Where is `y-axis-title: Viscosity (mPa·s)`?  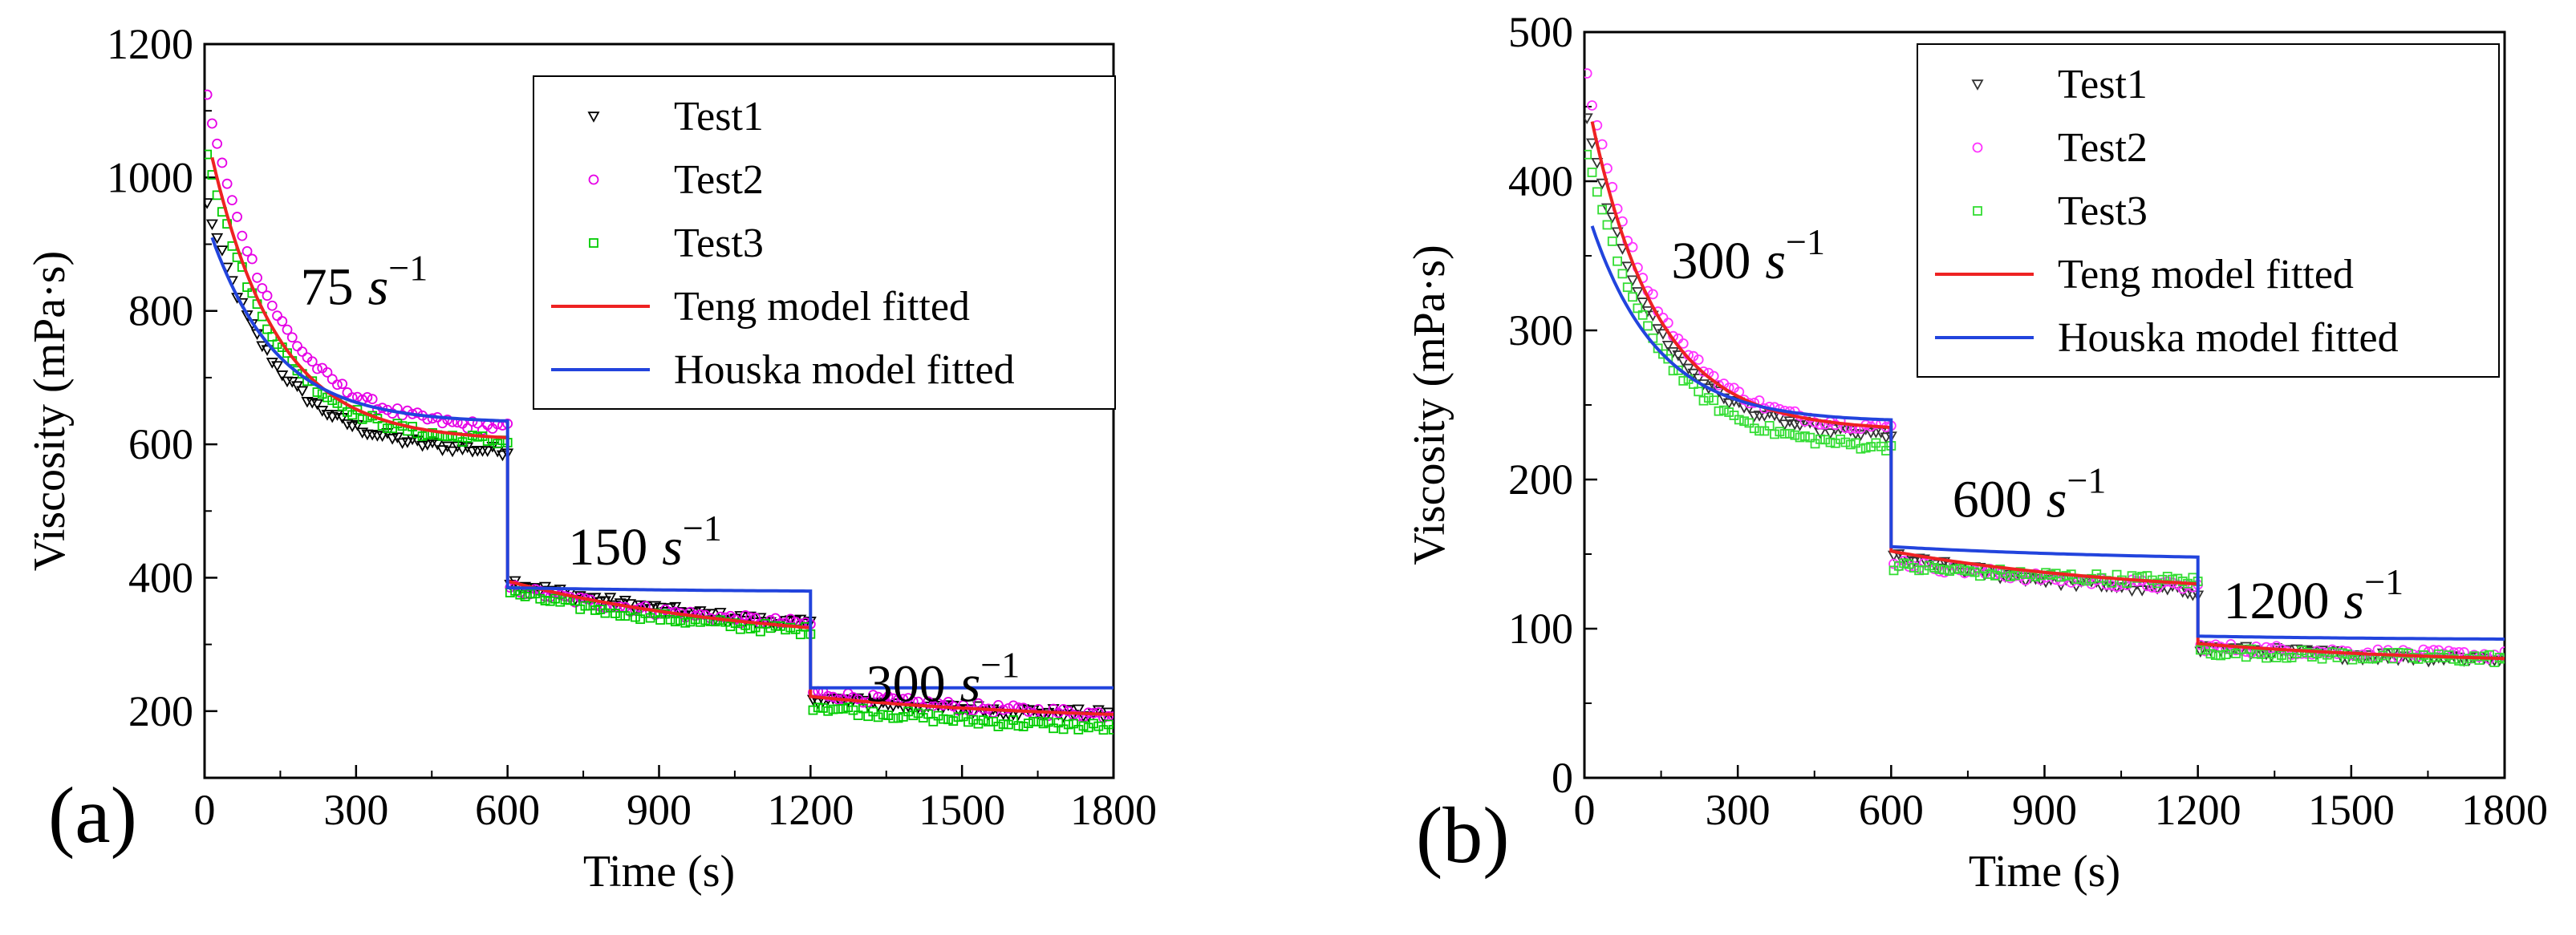
y-axis-title: Viscosity (mPa·s) is located at coordinates (50, 411).